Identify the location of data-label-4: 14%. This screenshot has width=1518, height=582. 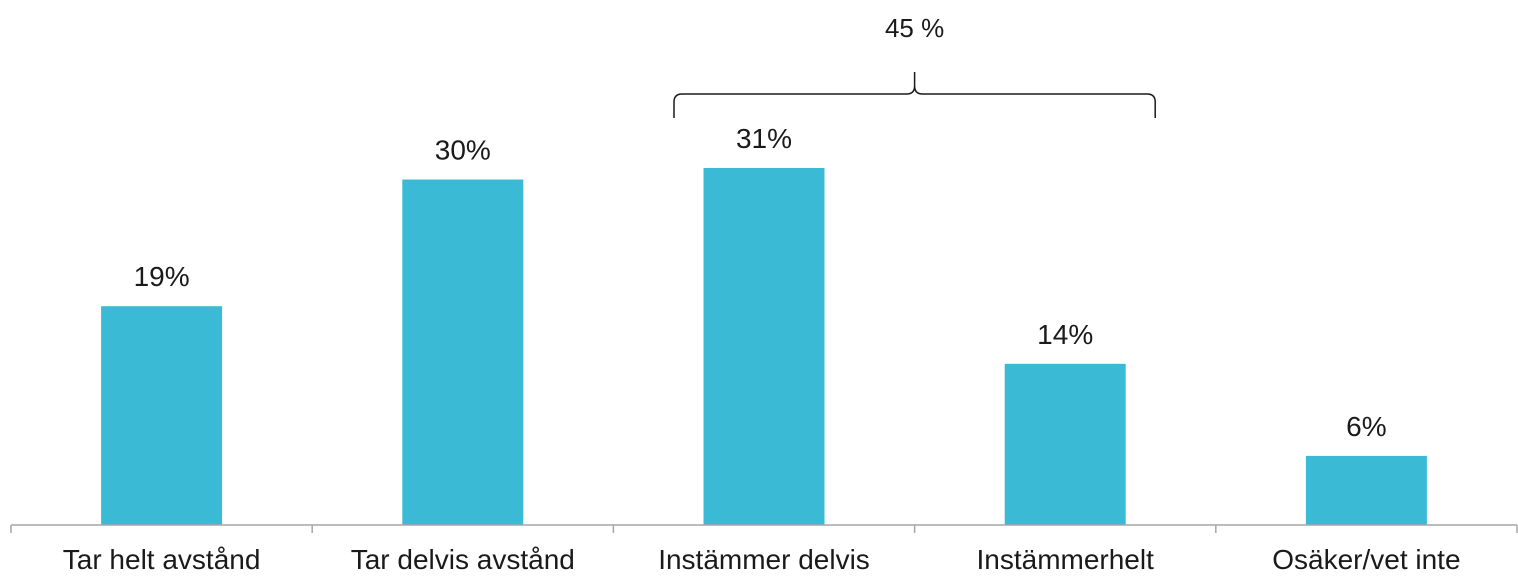
(1065, 334).